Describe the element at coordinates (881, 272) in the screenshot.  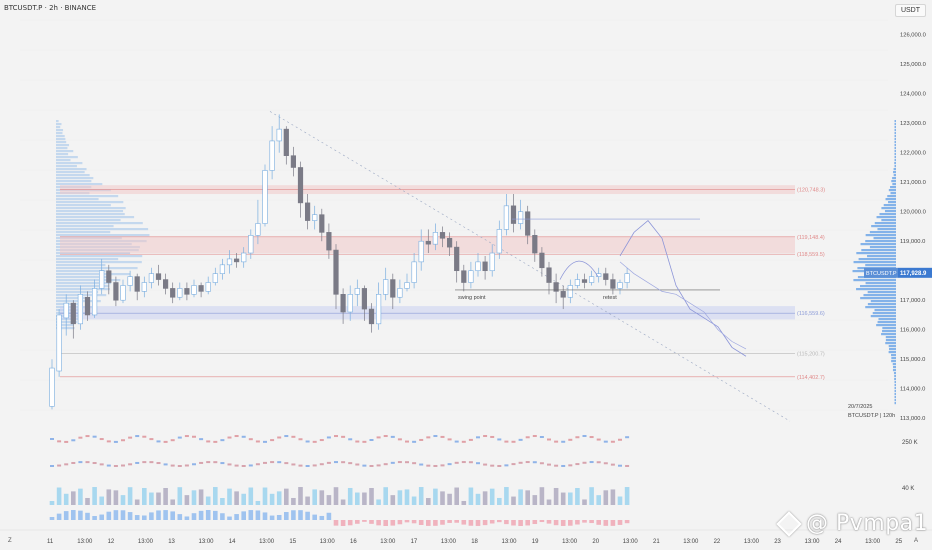
I see `current-price-symbol-tag` at that location.